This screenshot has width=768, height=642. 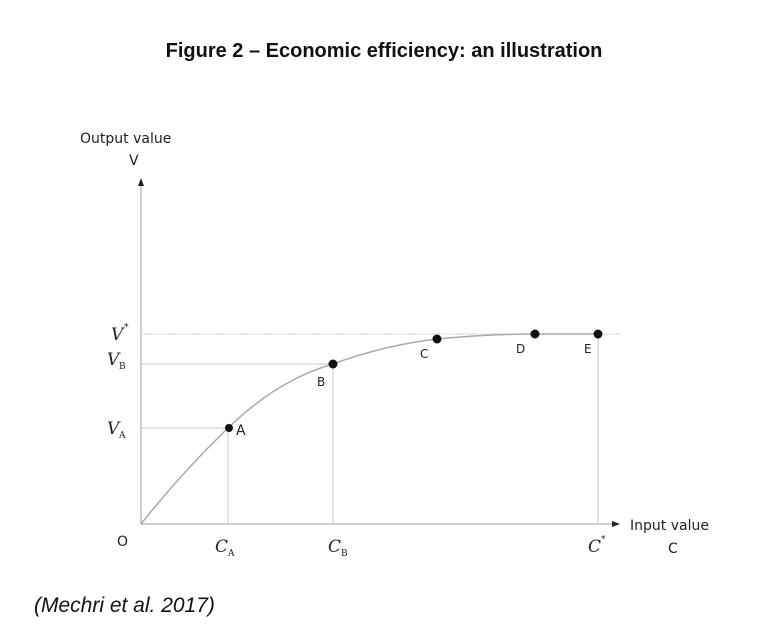 I want to click on point-c-label: C, so click(x=424, y=354).